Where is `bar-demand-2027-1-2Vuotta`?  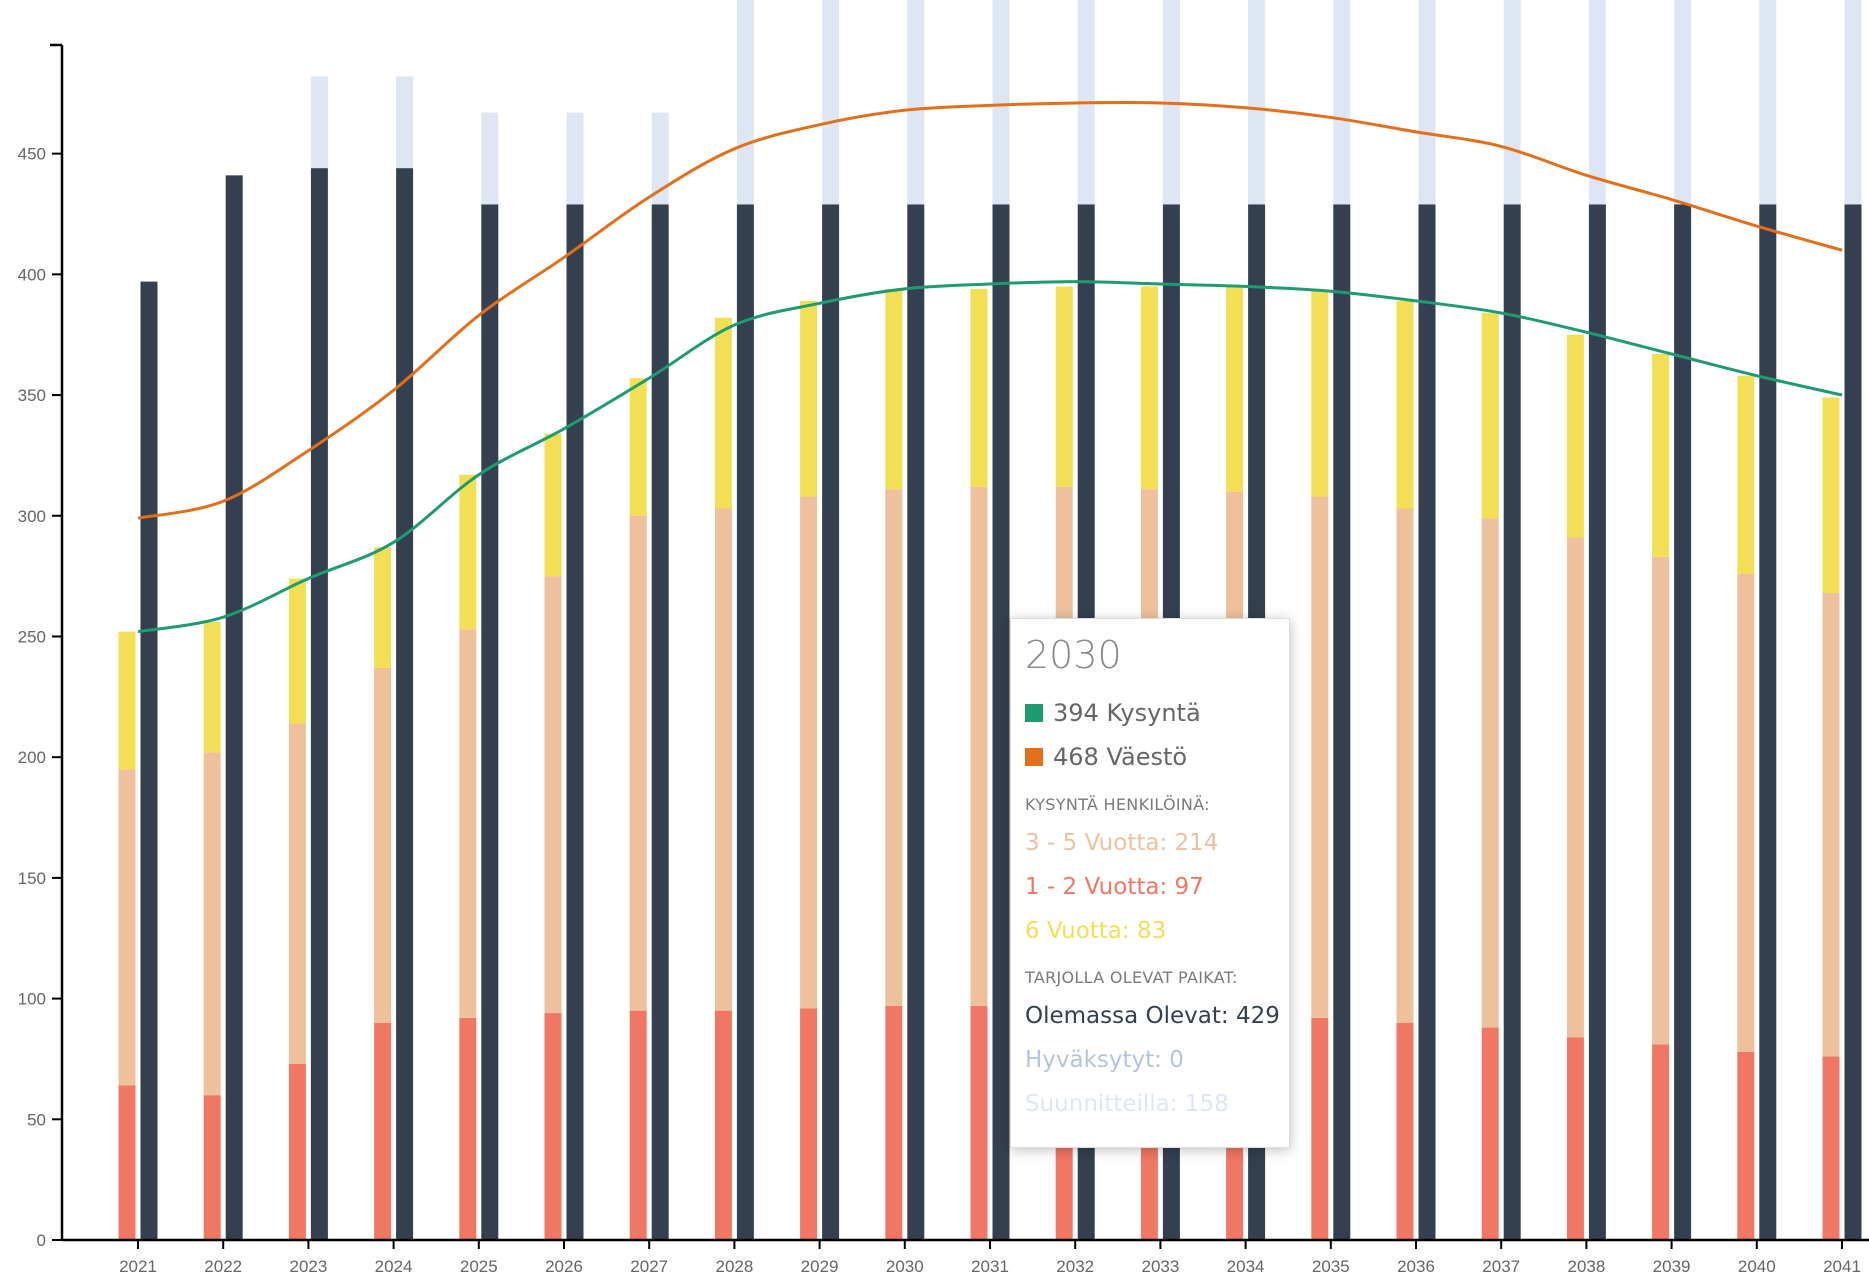
bar-demand-2027-1-2Vuotta is located at coordinates (638, 1125).